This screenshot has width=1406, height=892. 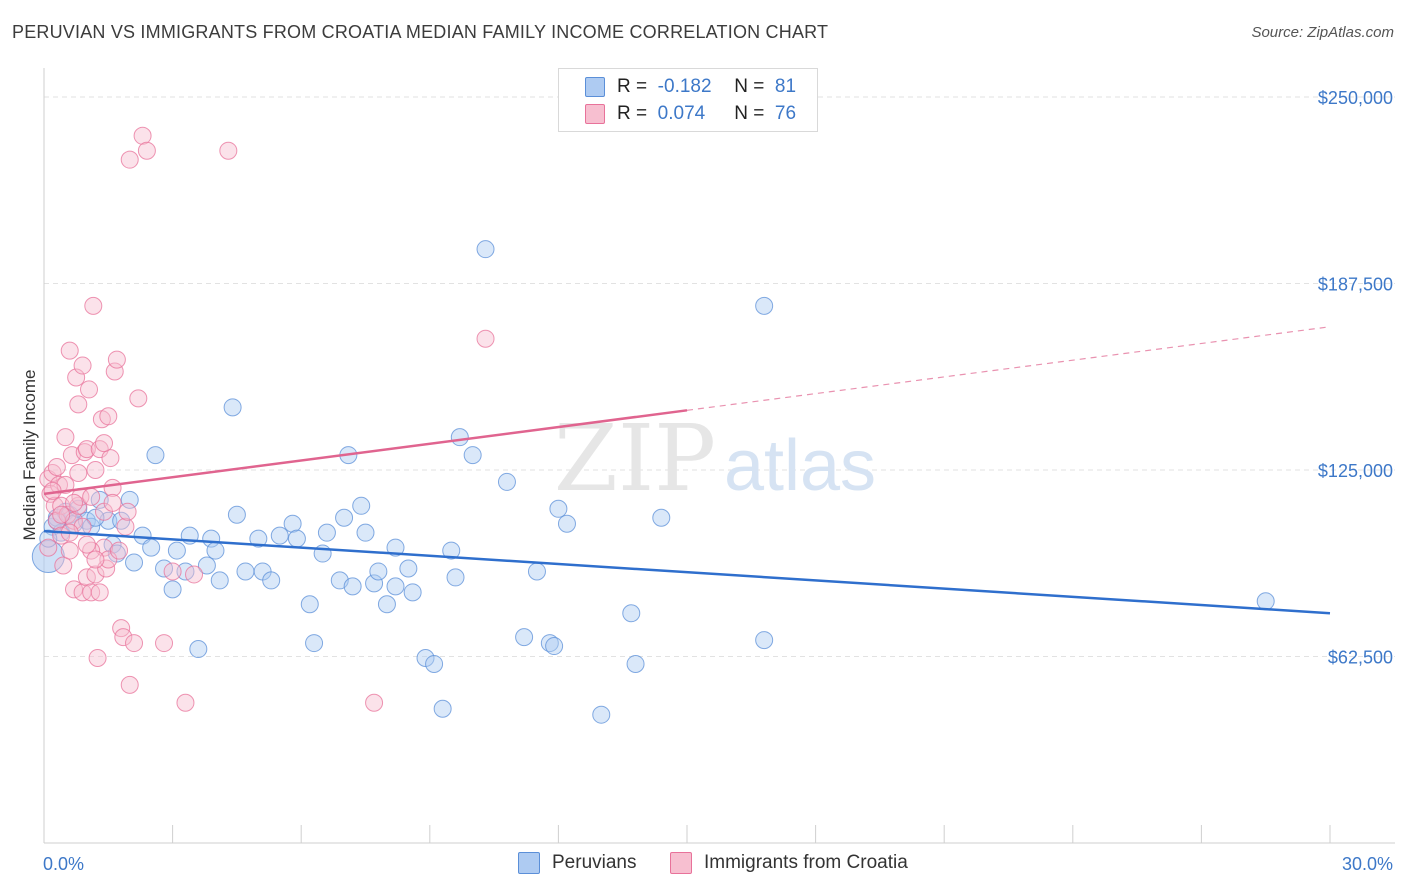 What do you see at coordinates (789, 863) in the screenshot?
I see `legend-item-croatia: Immigrants from Croatia` at bounding box center [789, 863].